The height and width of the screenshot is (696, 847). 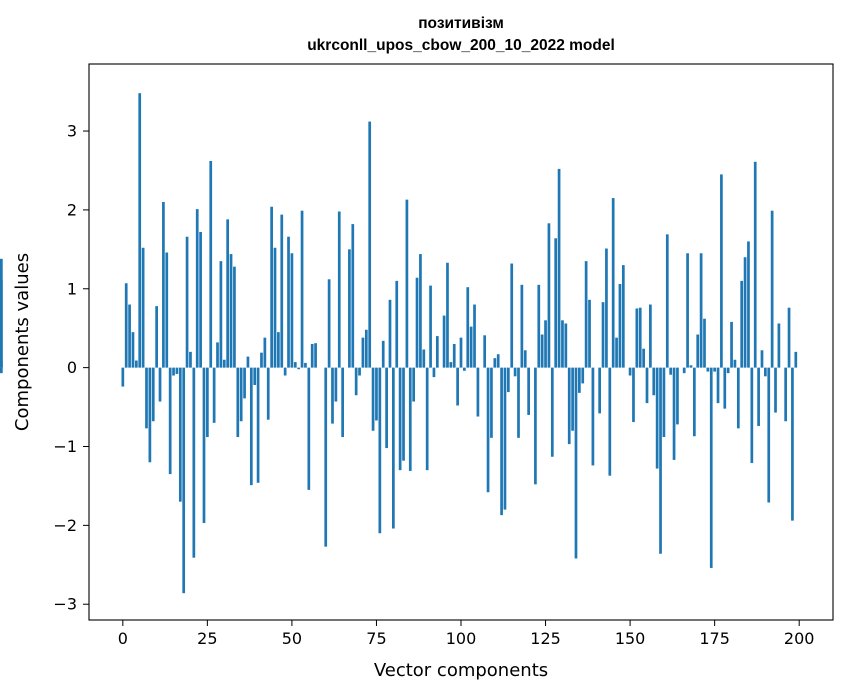 What do you see at coordinates (461, 45) in the screenshot?
I see `chart-subtitle: ukrconll_upos_cbow_200_10_2022 model` at bounding box center [461, 45].